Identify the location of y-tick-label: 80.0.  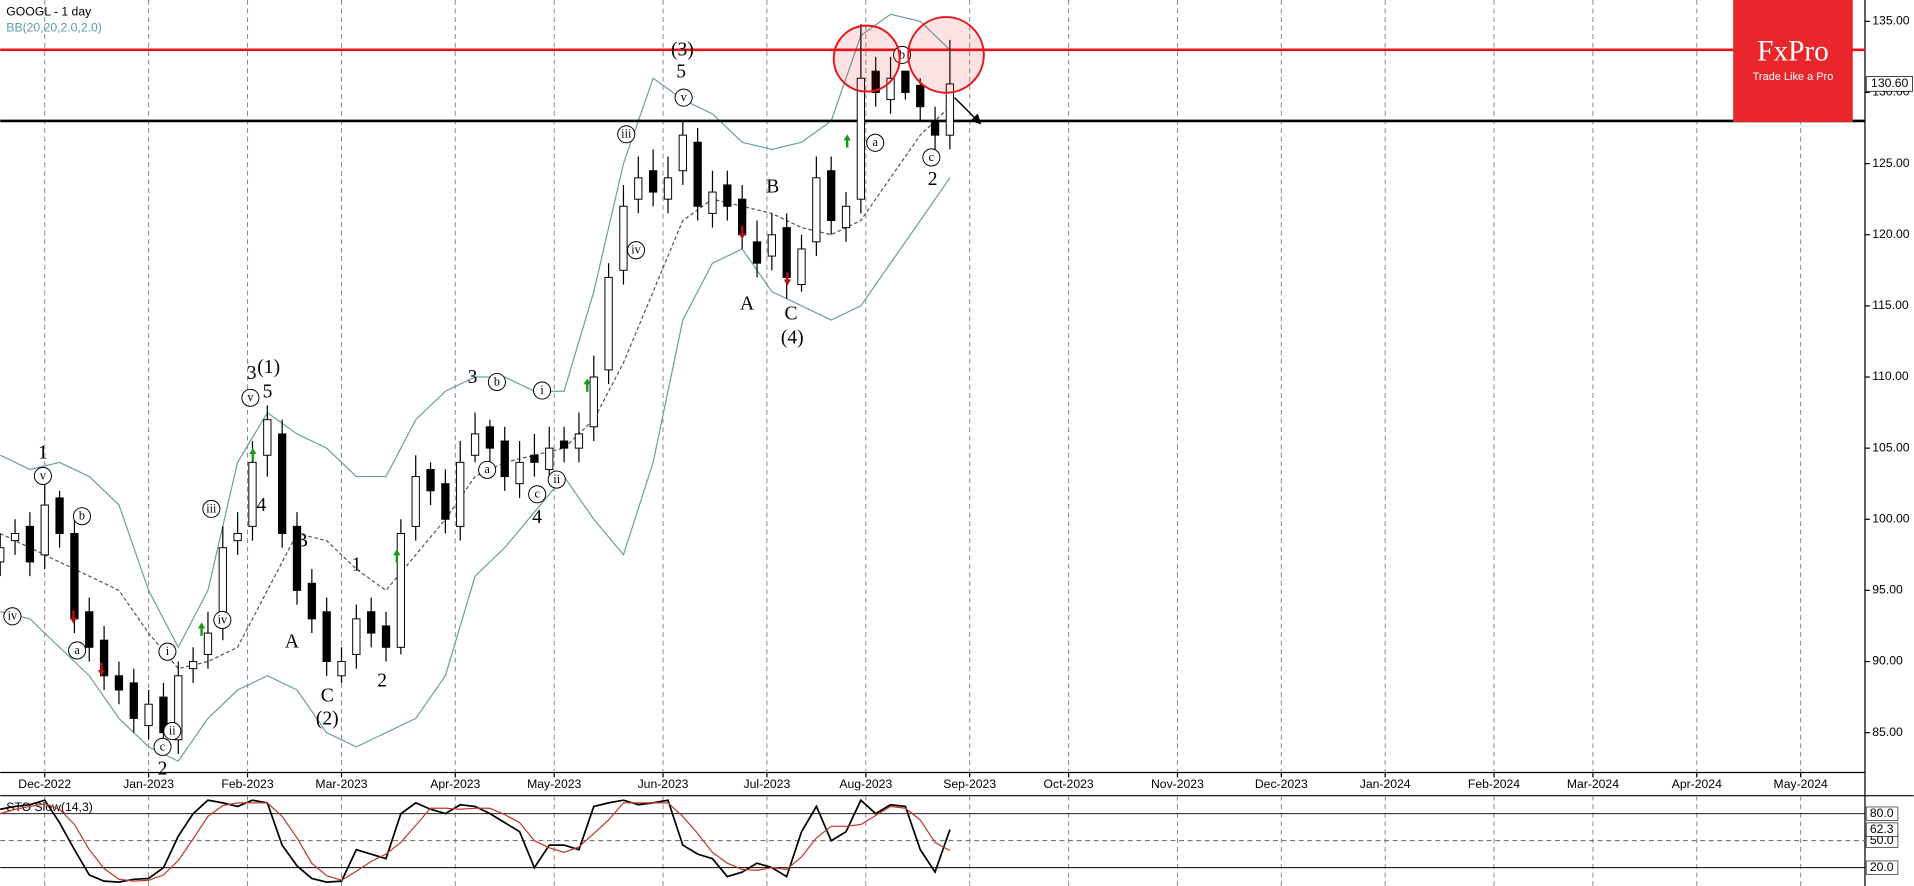
(1882, 813).